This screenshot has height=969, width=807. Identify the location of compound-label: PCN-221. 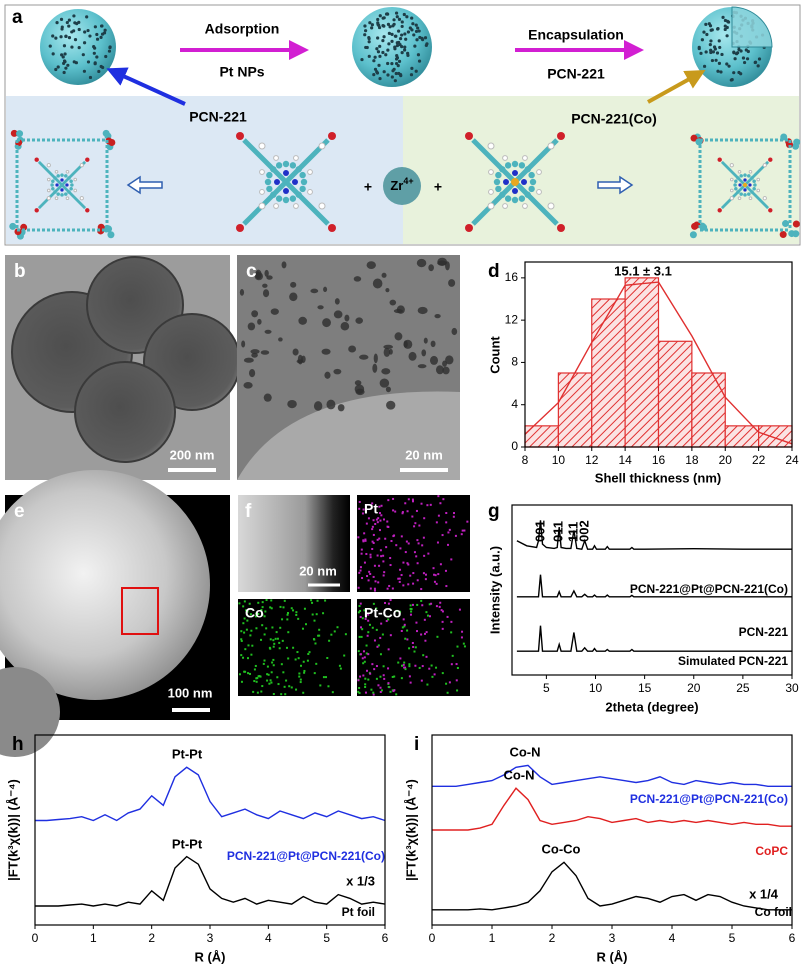
(218, 117).